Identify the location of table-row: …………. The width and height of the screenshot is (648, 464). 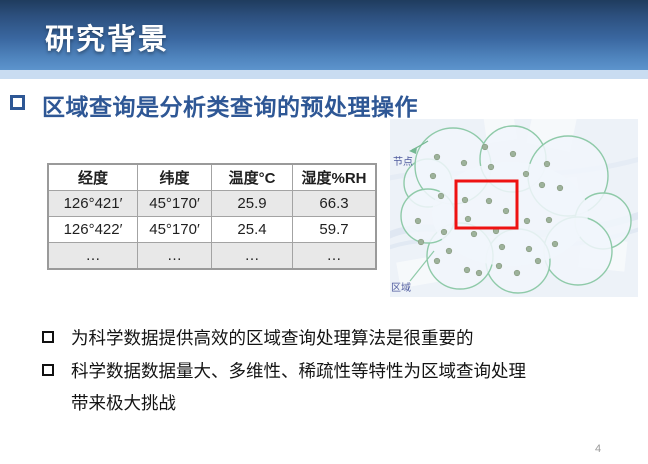
(212, 256).